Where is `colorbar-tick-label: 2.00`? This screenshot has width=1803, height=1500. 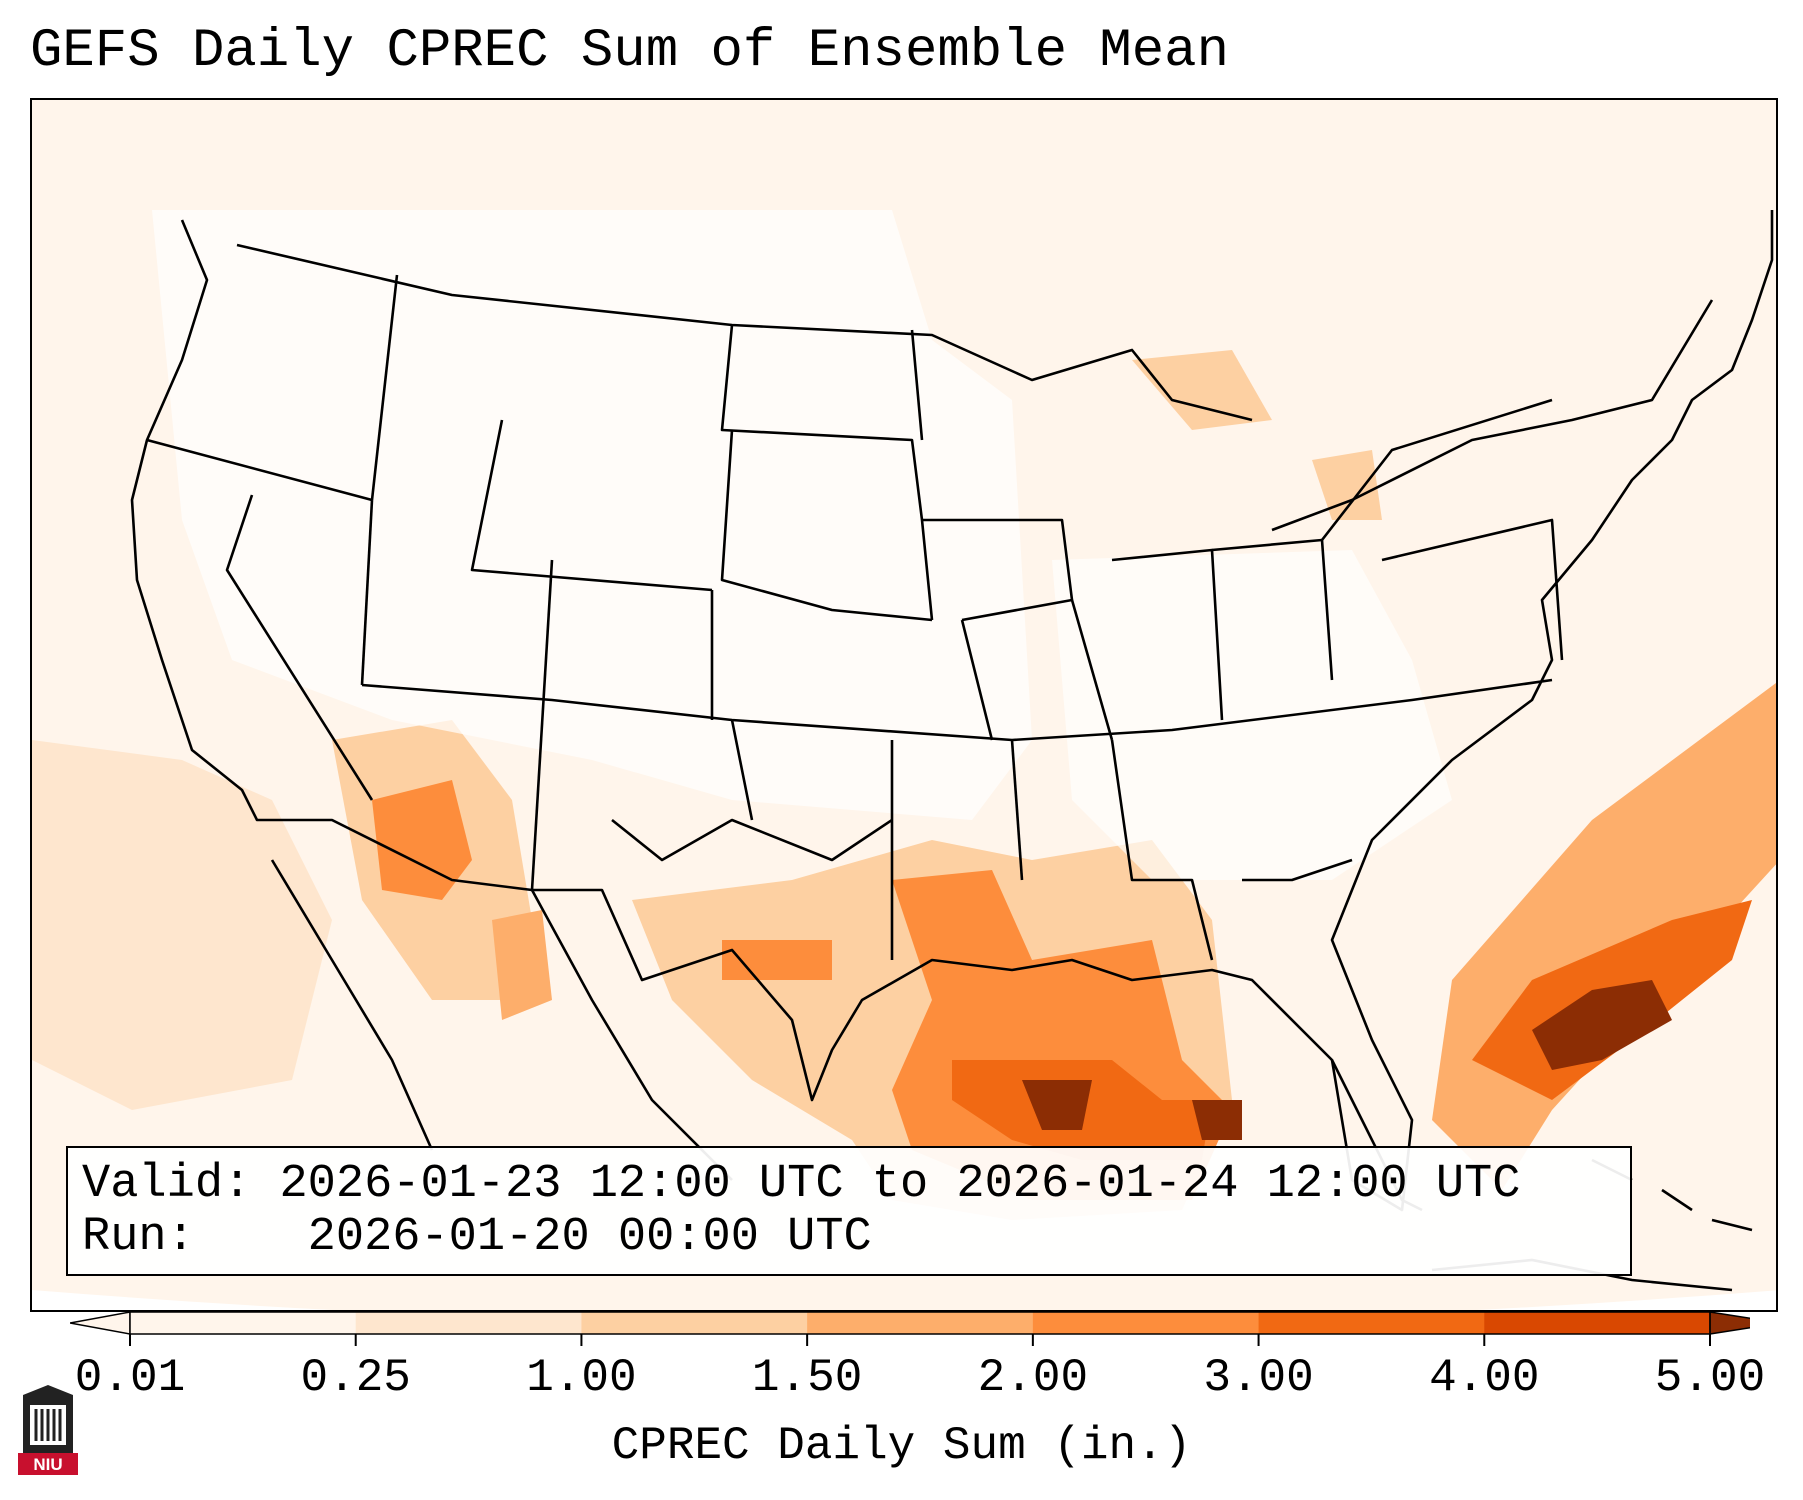 colorbar-tick-label: 2.00 is located at coordinates (1033, 1378).